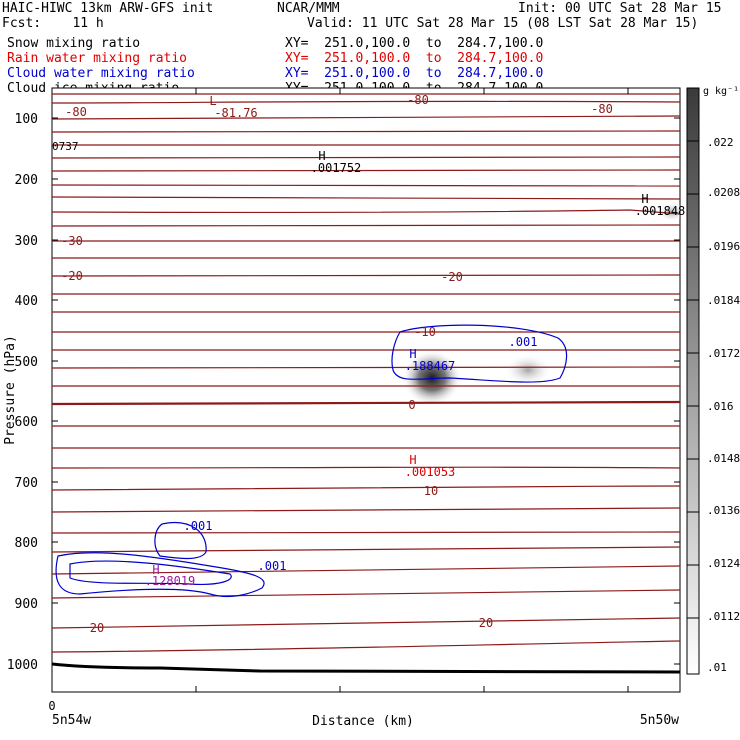  What do you see at coordinates (720, 142) in the screenshot?
I see `colorbar-tick: .022` at bounding box center [720, 142].